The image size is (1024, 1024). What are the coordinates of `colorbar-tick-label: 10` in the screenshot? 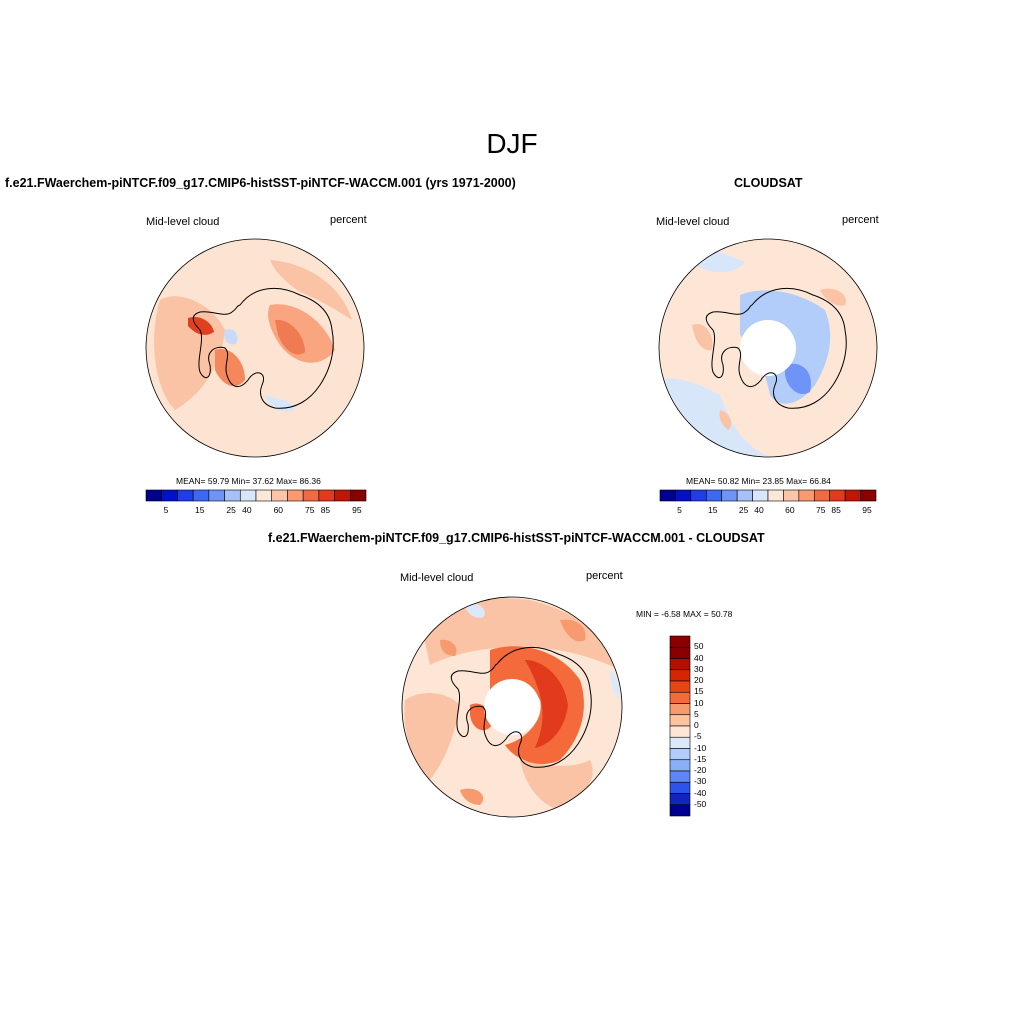 It's located at (699, 702).